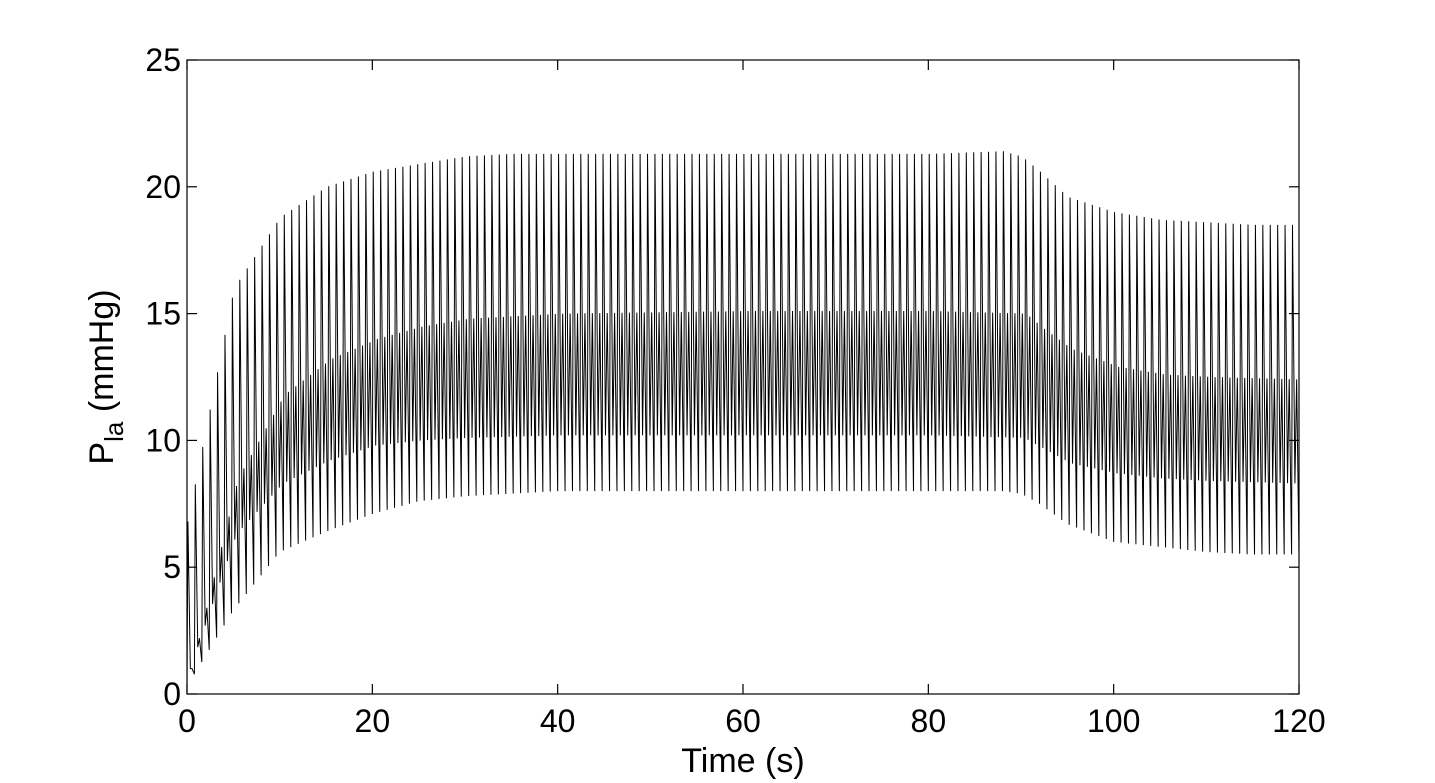  I want to click on y-tick-label-10: 10, so click(163, 440).